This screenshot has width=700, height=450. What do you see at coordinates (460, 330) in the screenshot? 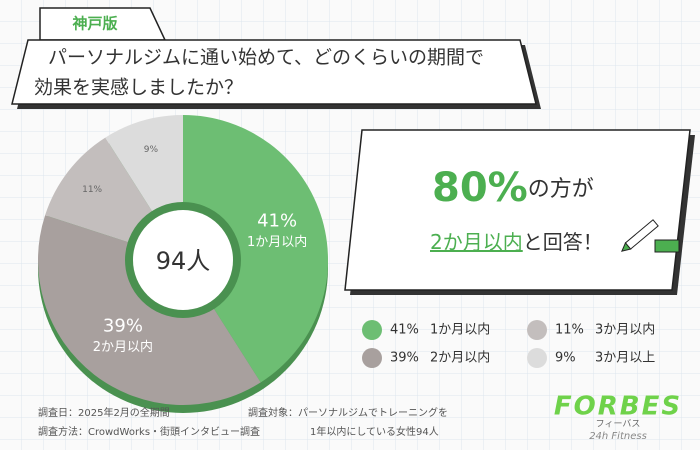
I see `legend-label: 1か月以内` at bounding box center [460, 330].